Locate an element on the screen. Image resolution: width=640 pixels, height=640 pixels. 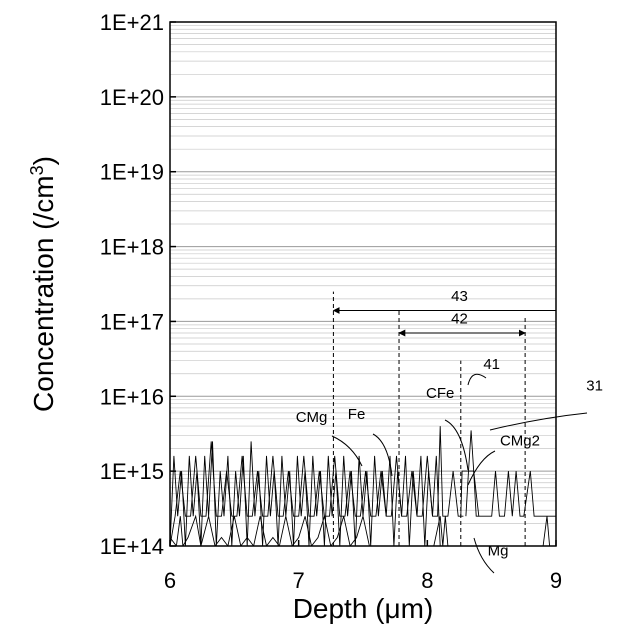
range-label-43: 43 is located at coordinates (459, 296).